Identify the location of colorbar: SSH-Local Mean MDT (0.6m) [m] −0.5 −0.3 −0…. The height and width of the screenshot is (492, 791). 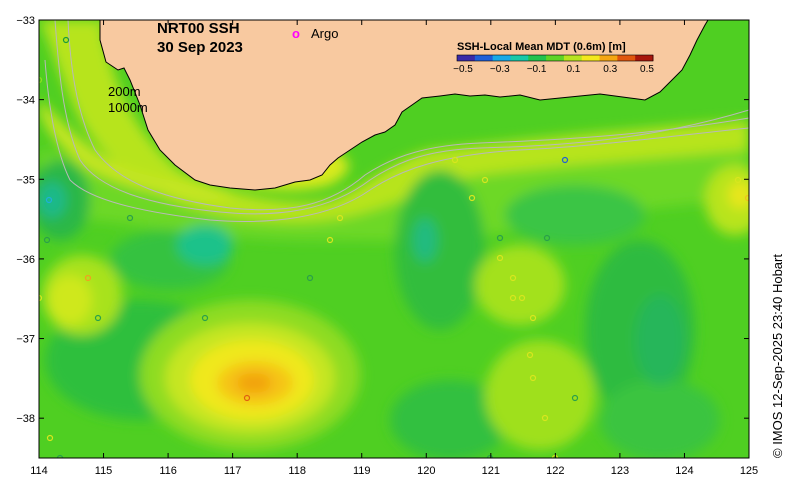
(553, 58).